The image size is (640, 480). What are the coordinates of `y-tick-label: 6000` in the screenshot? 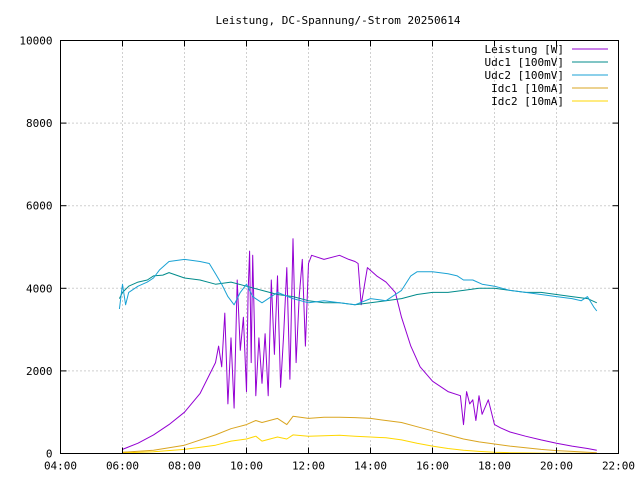 It's located at (39, 206).